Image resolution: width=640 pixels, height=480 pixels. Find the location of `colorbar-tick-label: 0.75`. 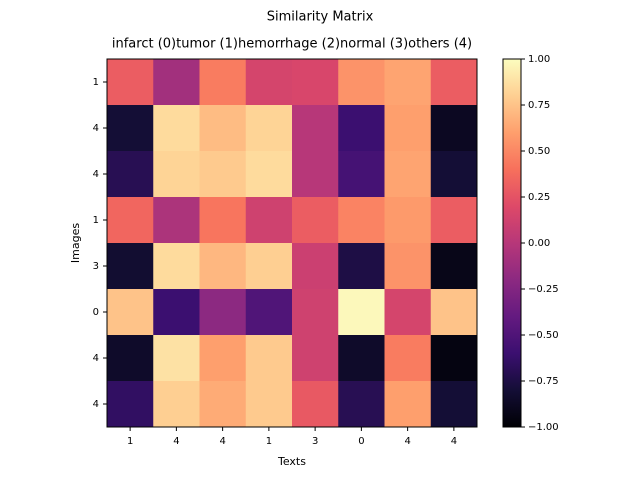

colorbar-tick-label: 0.75 is located at coordinates (539, 105).